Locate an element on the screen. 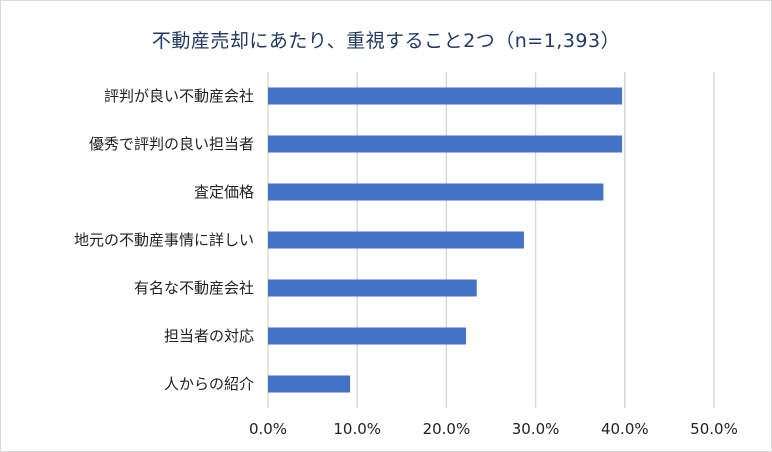 This screenshot has width=772, height=452. x-tick-label: 20.0% is located at coordinates (447, 429).